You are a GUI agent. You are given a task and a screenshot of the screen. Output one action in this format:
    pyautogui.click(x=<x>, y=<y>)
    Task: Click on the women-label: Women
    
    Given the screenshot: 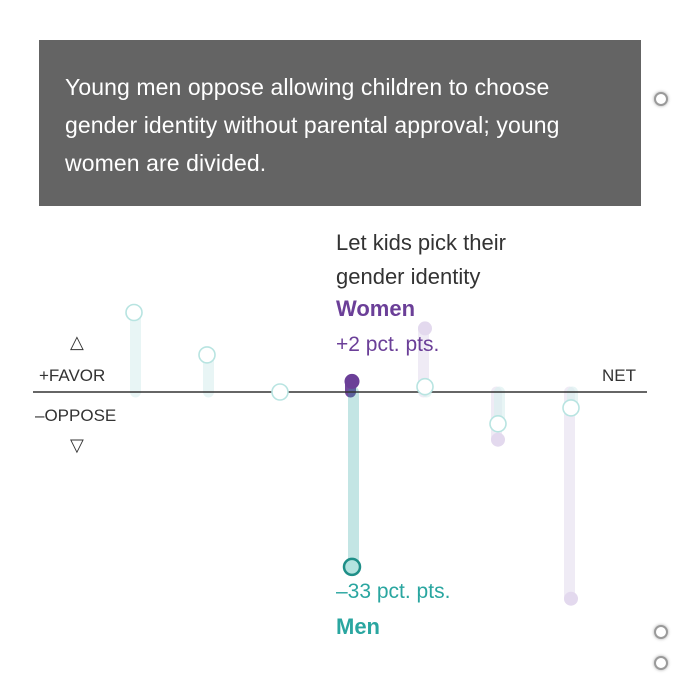 What is the action you would take?
    pyautogui.click(x=376, y=308)
    